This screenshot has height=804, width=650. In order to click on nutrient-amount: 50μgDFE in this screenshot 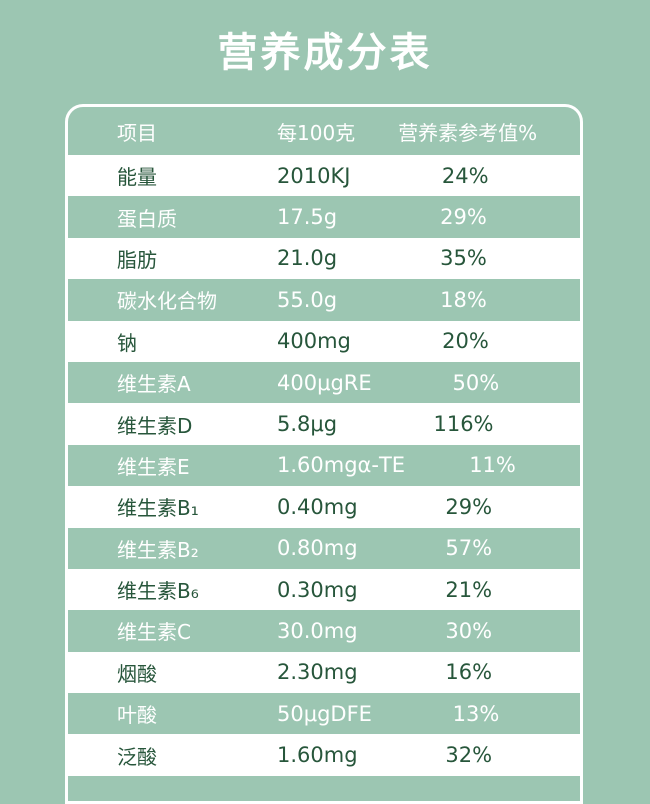, I will do `click(324, 713)`.